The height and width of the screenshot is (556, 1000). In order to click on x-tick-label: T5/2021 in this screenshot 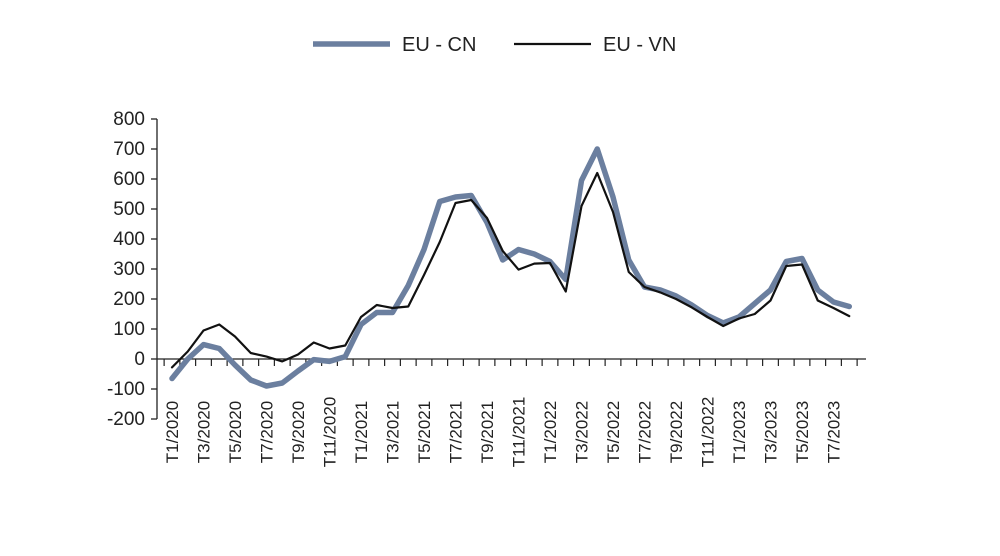, I will do `click(424, 432)`.